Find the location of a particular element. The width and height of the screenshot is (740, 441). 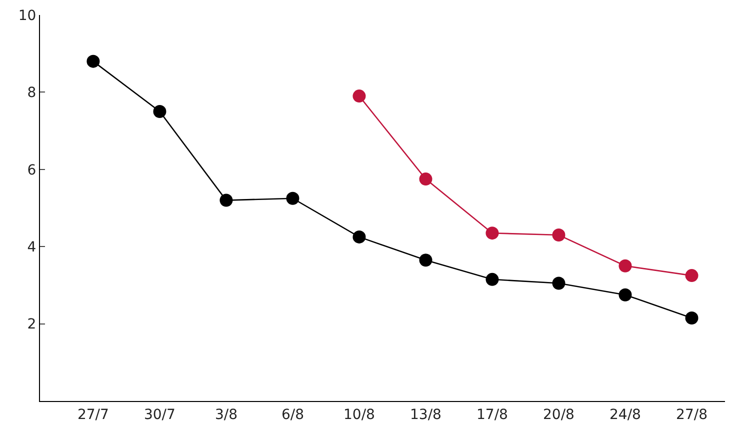

x-tick-label: 20/8 is located at coordinates (558, 414).